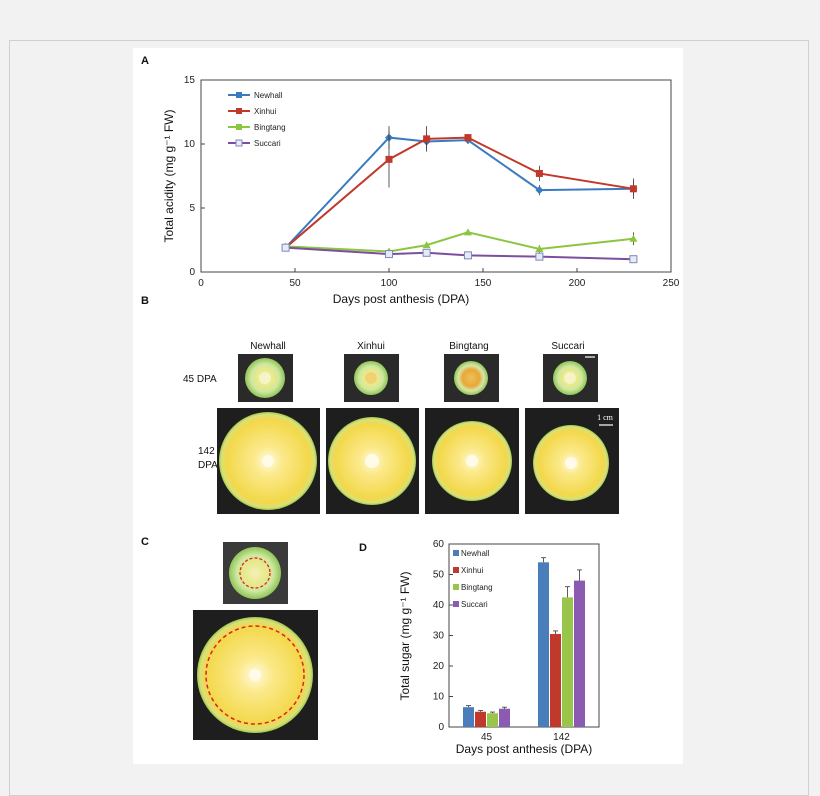 The height and width of the screenshot is (796, 820). I want to click on cultivar-label-xinhui: Xinhui, so click(371, 346).